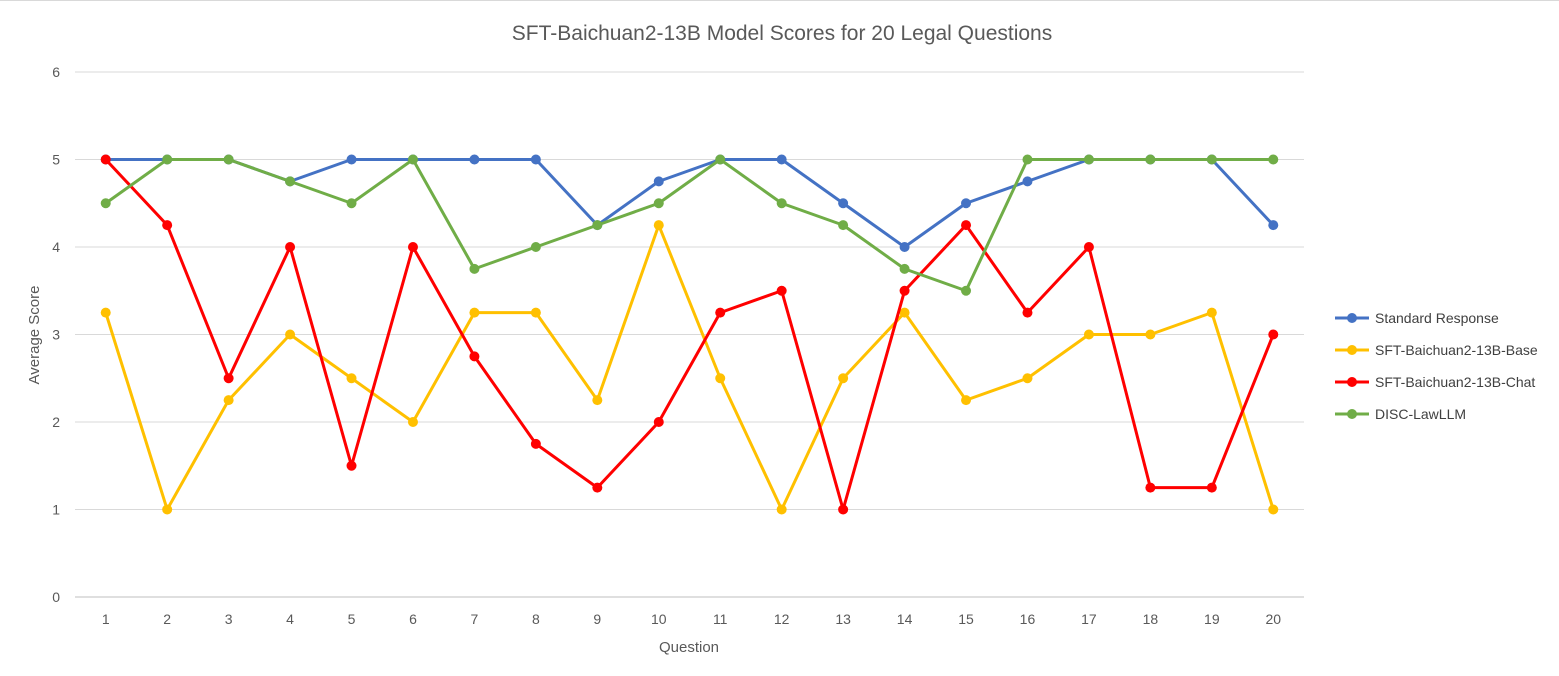 Image resolution: width=1559 pixels, height=676 pixels. Describe the element at coordinates (1437, 318) in the screenshot. I see `legend-label: Standard Response` at that location.